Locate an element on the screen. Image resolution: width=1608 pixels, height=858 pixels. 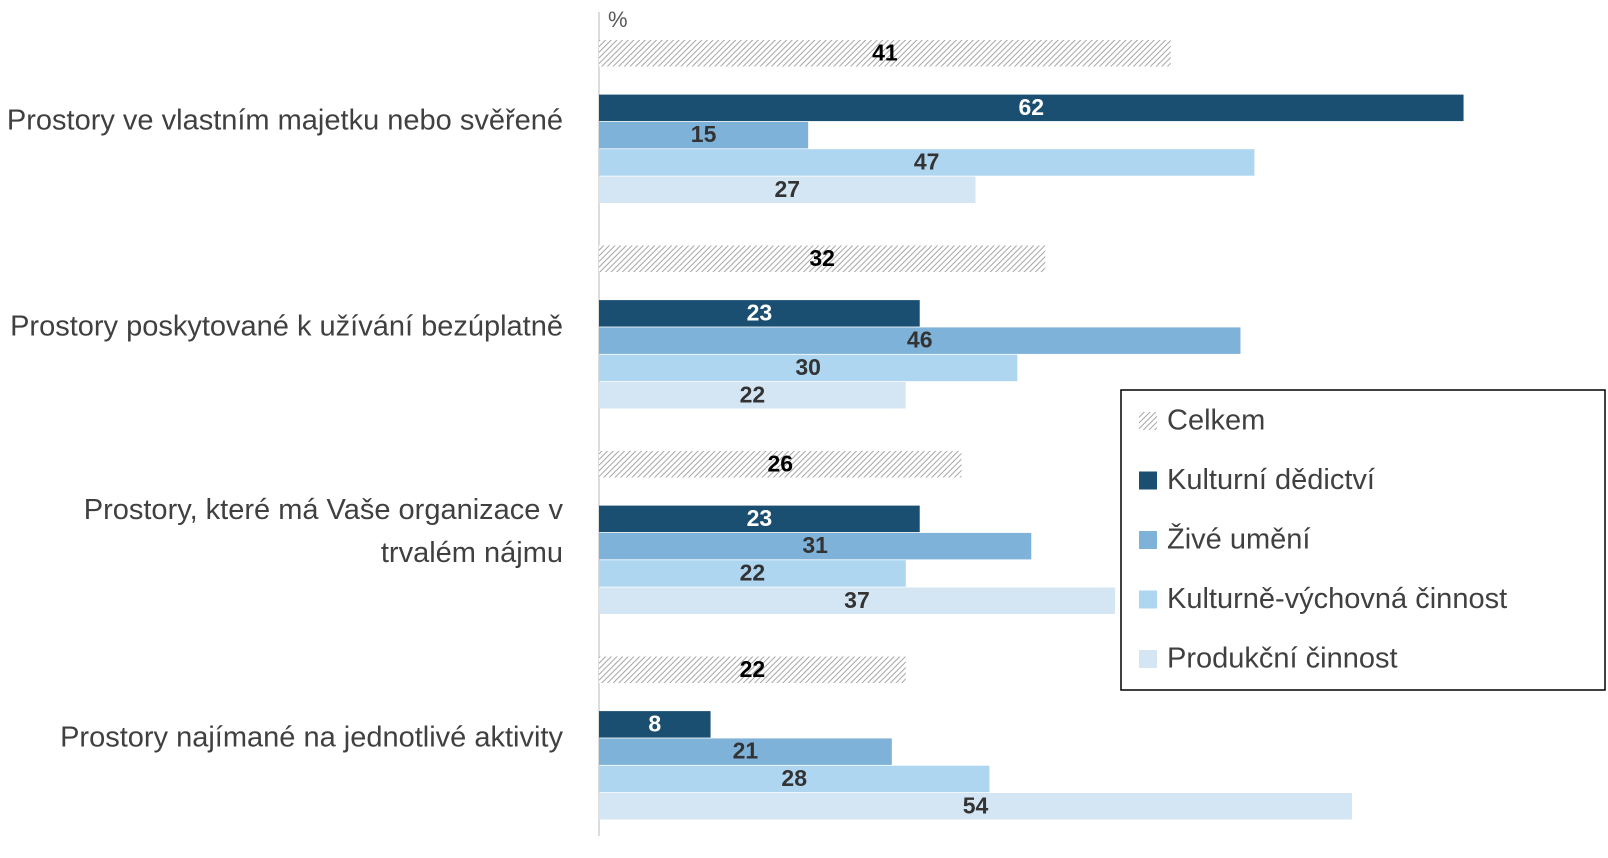
data-label: 26 is located at coordinates (780, 463).